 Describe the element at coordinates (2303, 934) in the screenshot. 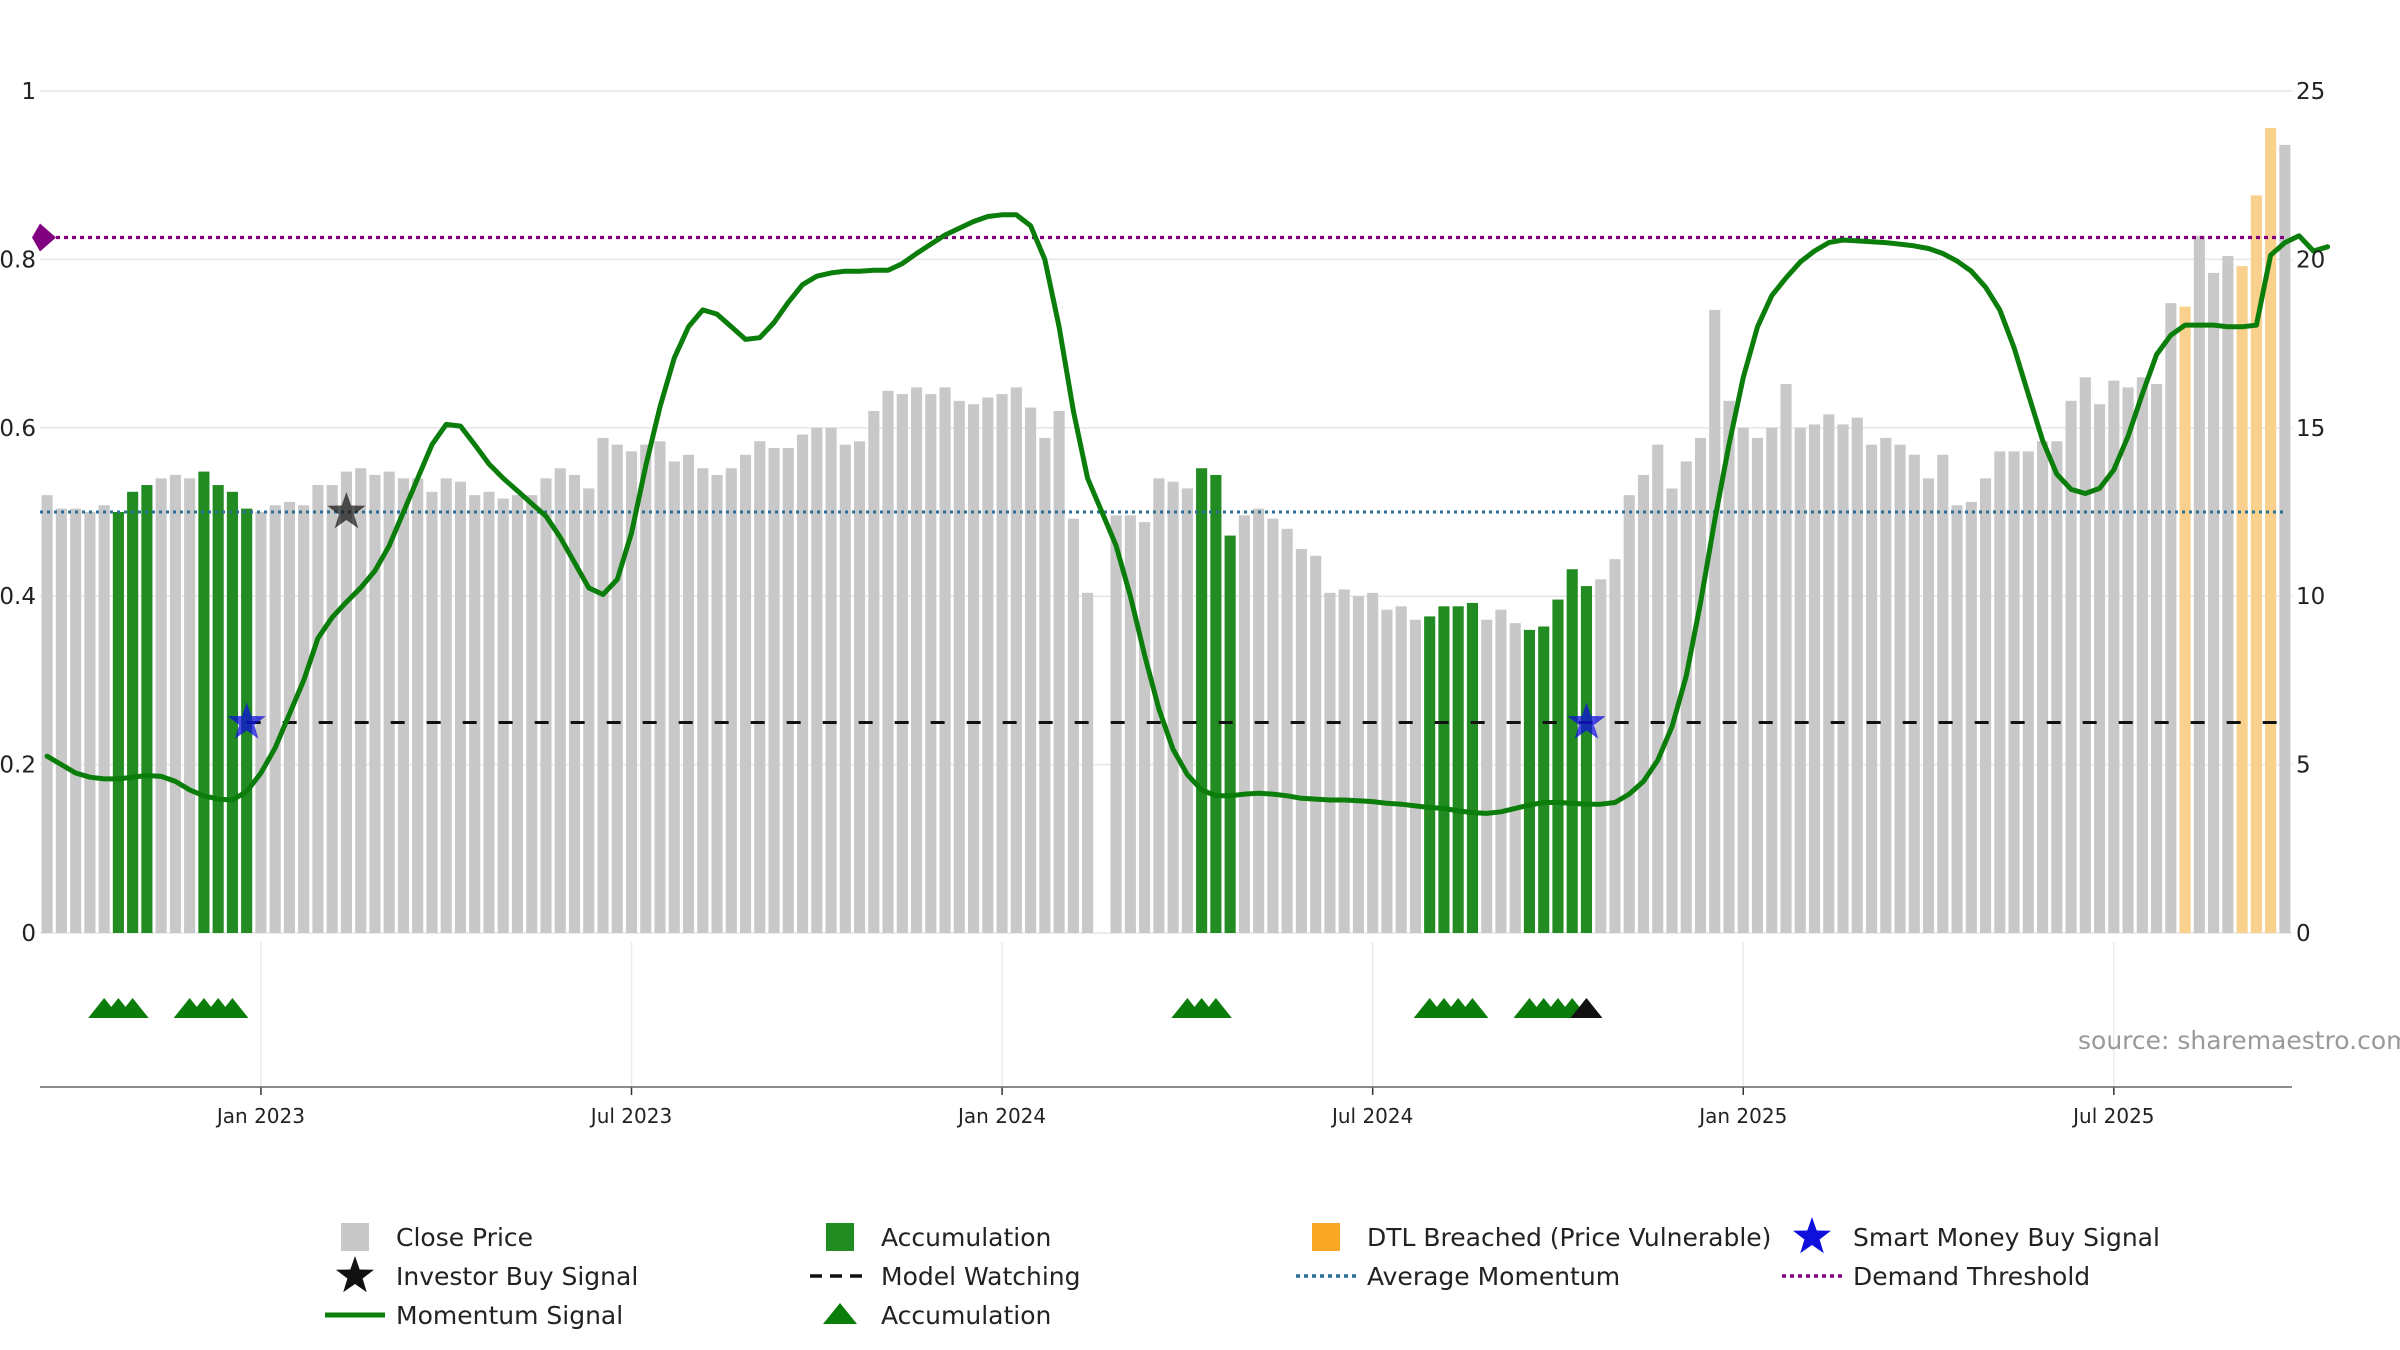

I see `y-right-tick-label: 0` at that location.